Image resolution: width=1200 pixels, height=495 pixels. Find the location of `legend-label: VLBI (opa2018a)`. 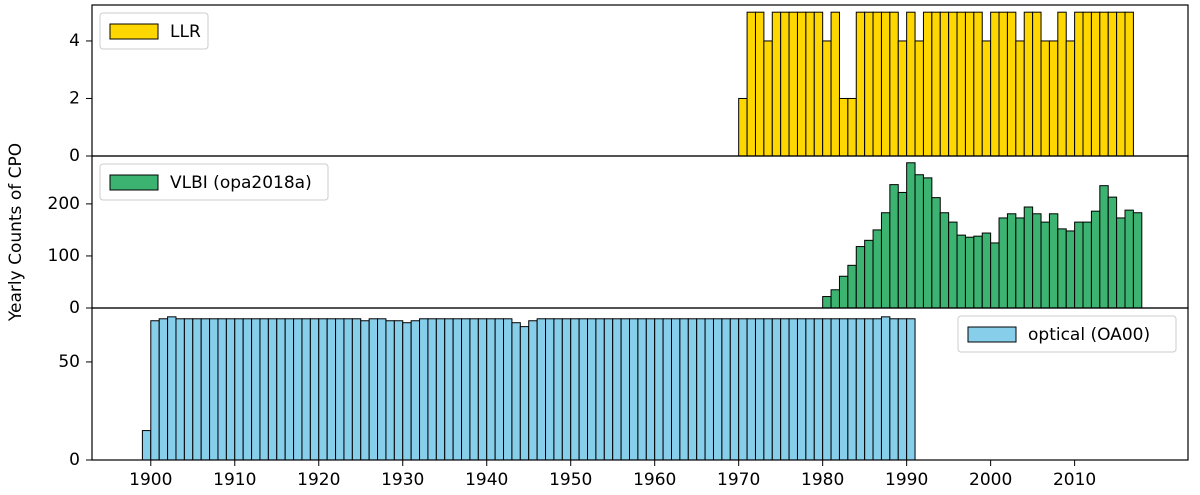

legend-label: VLBI (opa2018a) is located at coordinates (241, 183).